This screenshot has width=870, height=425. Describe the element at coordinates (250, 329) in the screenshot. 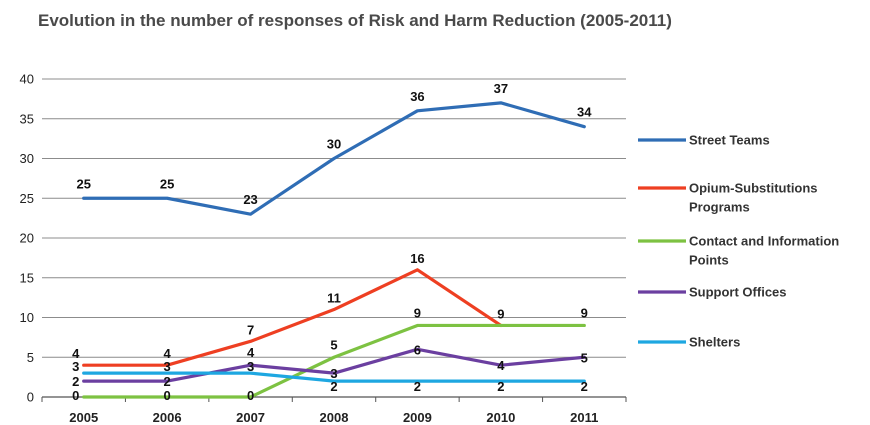

I see `data-label: 7` at that location.